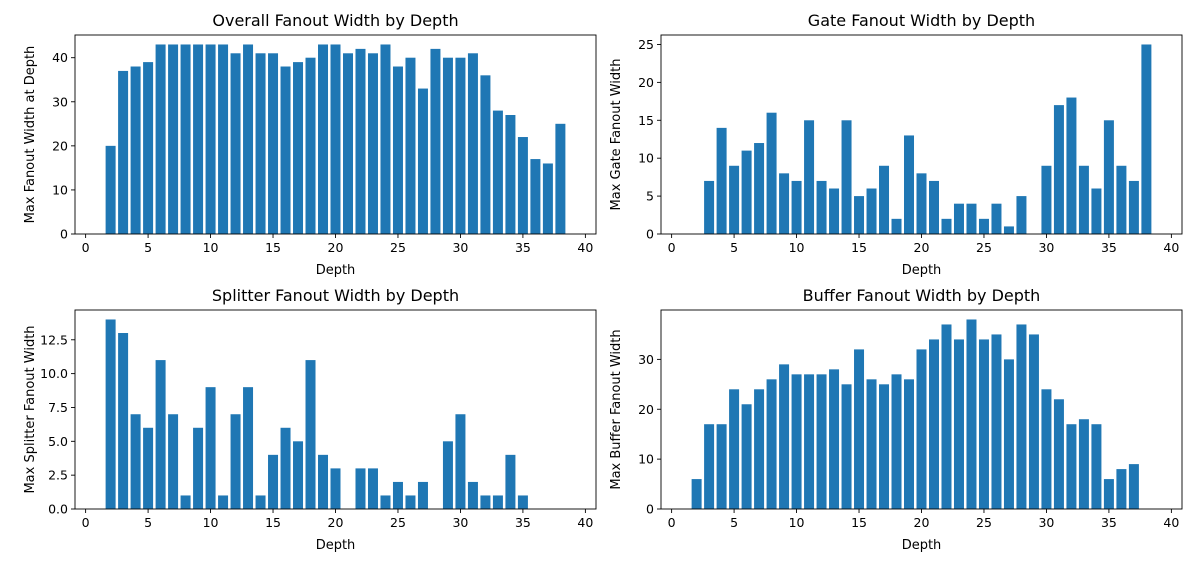  Describe the element at coordinates (734, 247) in the screenshot. I see `gate-x-tick-label: 5` at that location.